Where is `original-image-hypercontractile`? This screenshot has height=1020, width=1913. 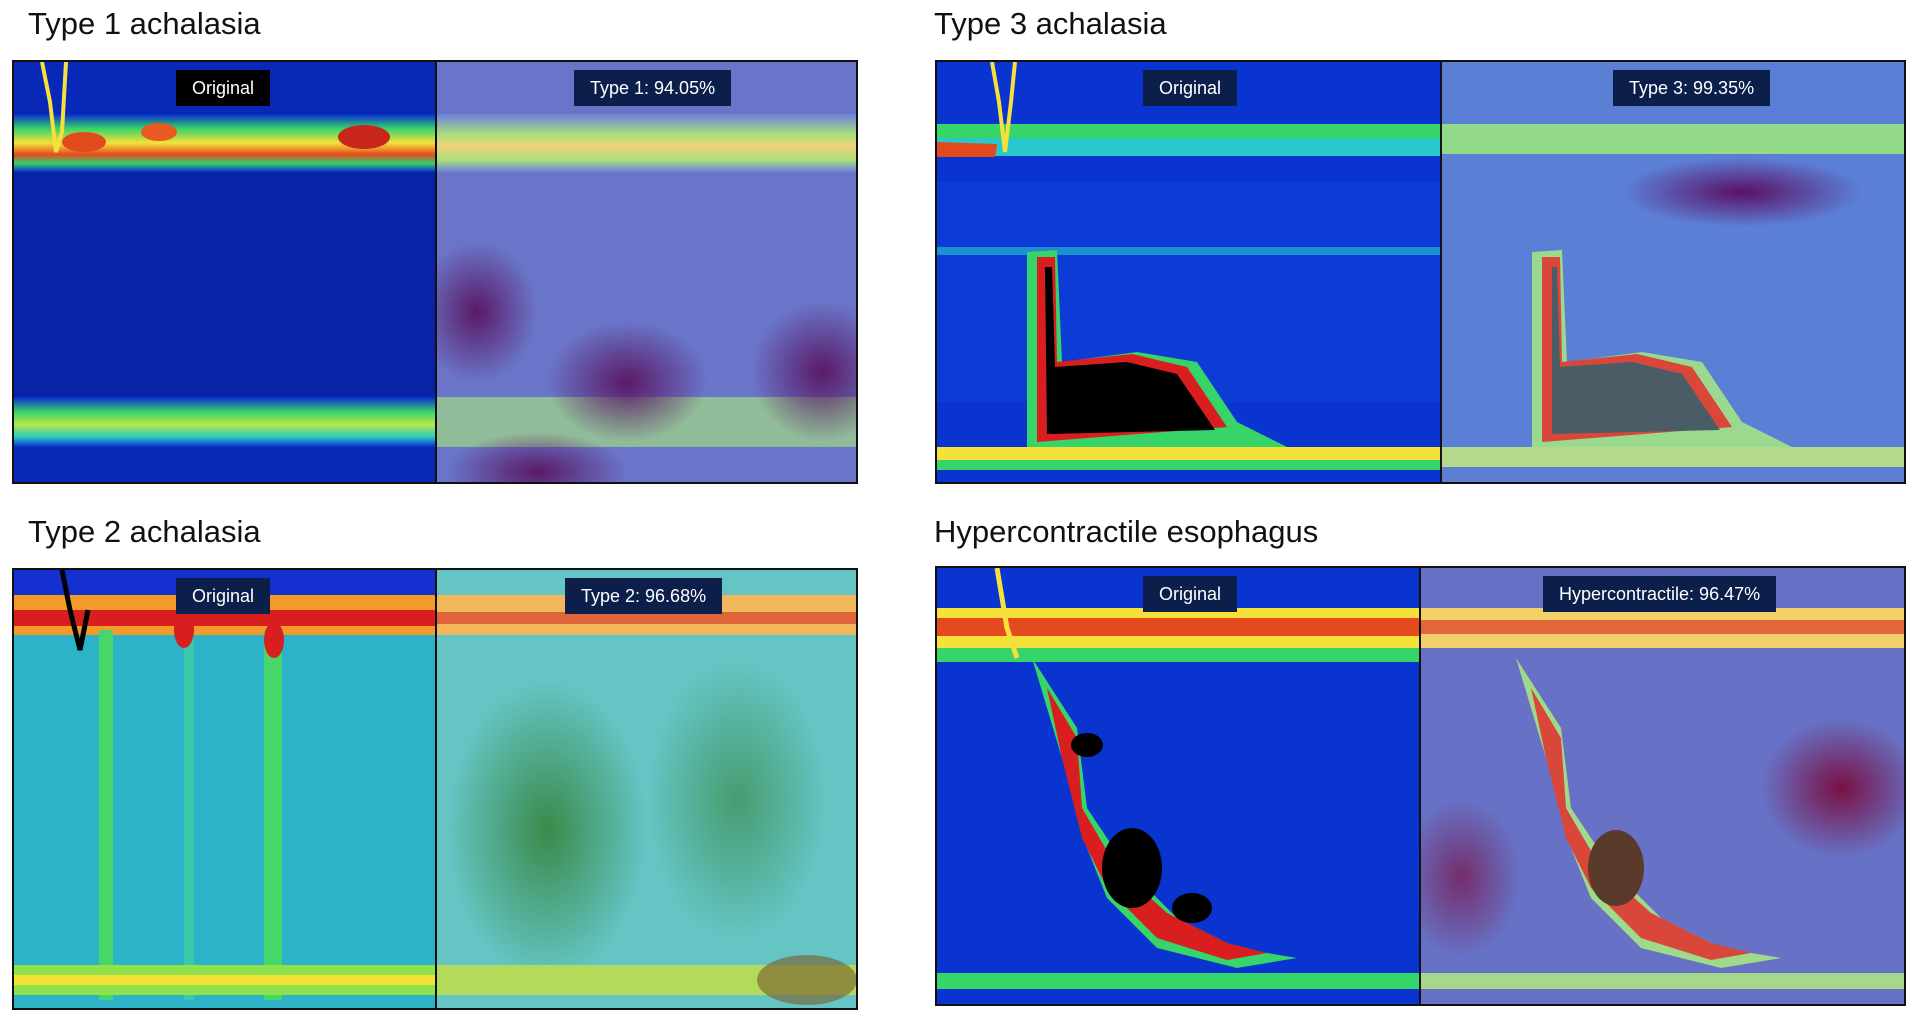
original-image-hypercontractile is located at coordinates (1178, 786).